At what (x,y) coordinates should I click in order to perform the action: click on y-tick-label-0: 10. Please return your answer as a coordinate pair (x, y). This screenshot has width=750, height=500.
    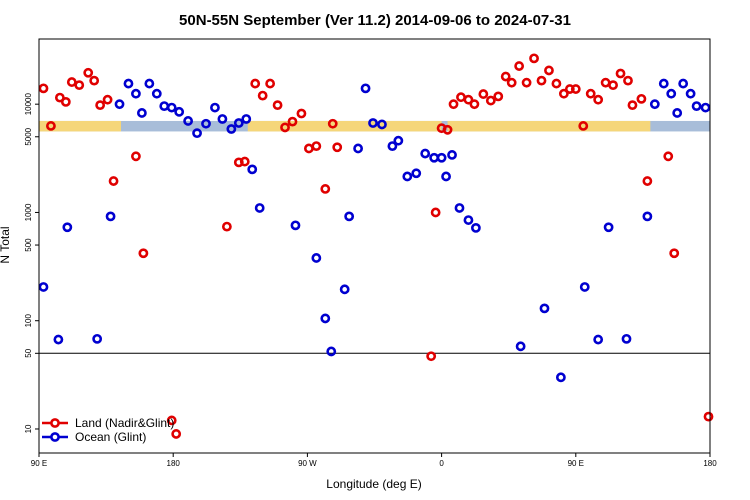
    Looking at the image, I should click on (28, 428).